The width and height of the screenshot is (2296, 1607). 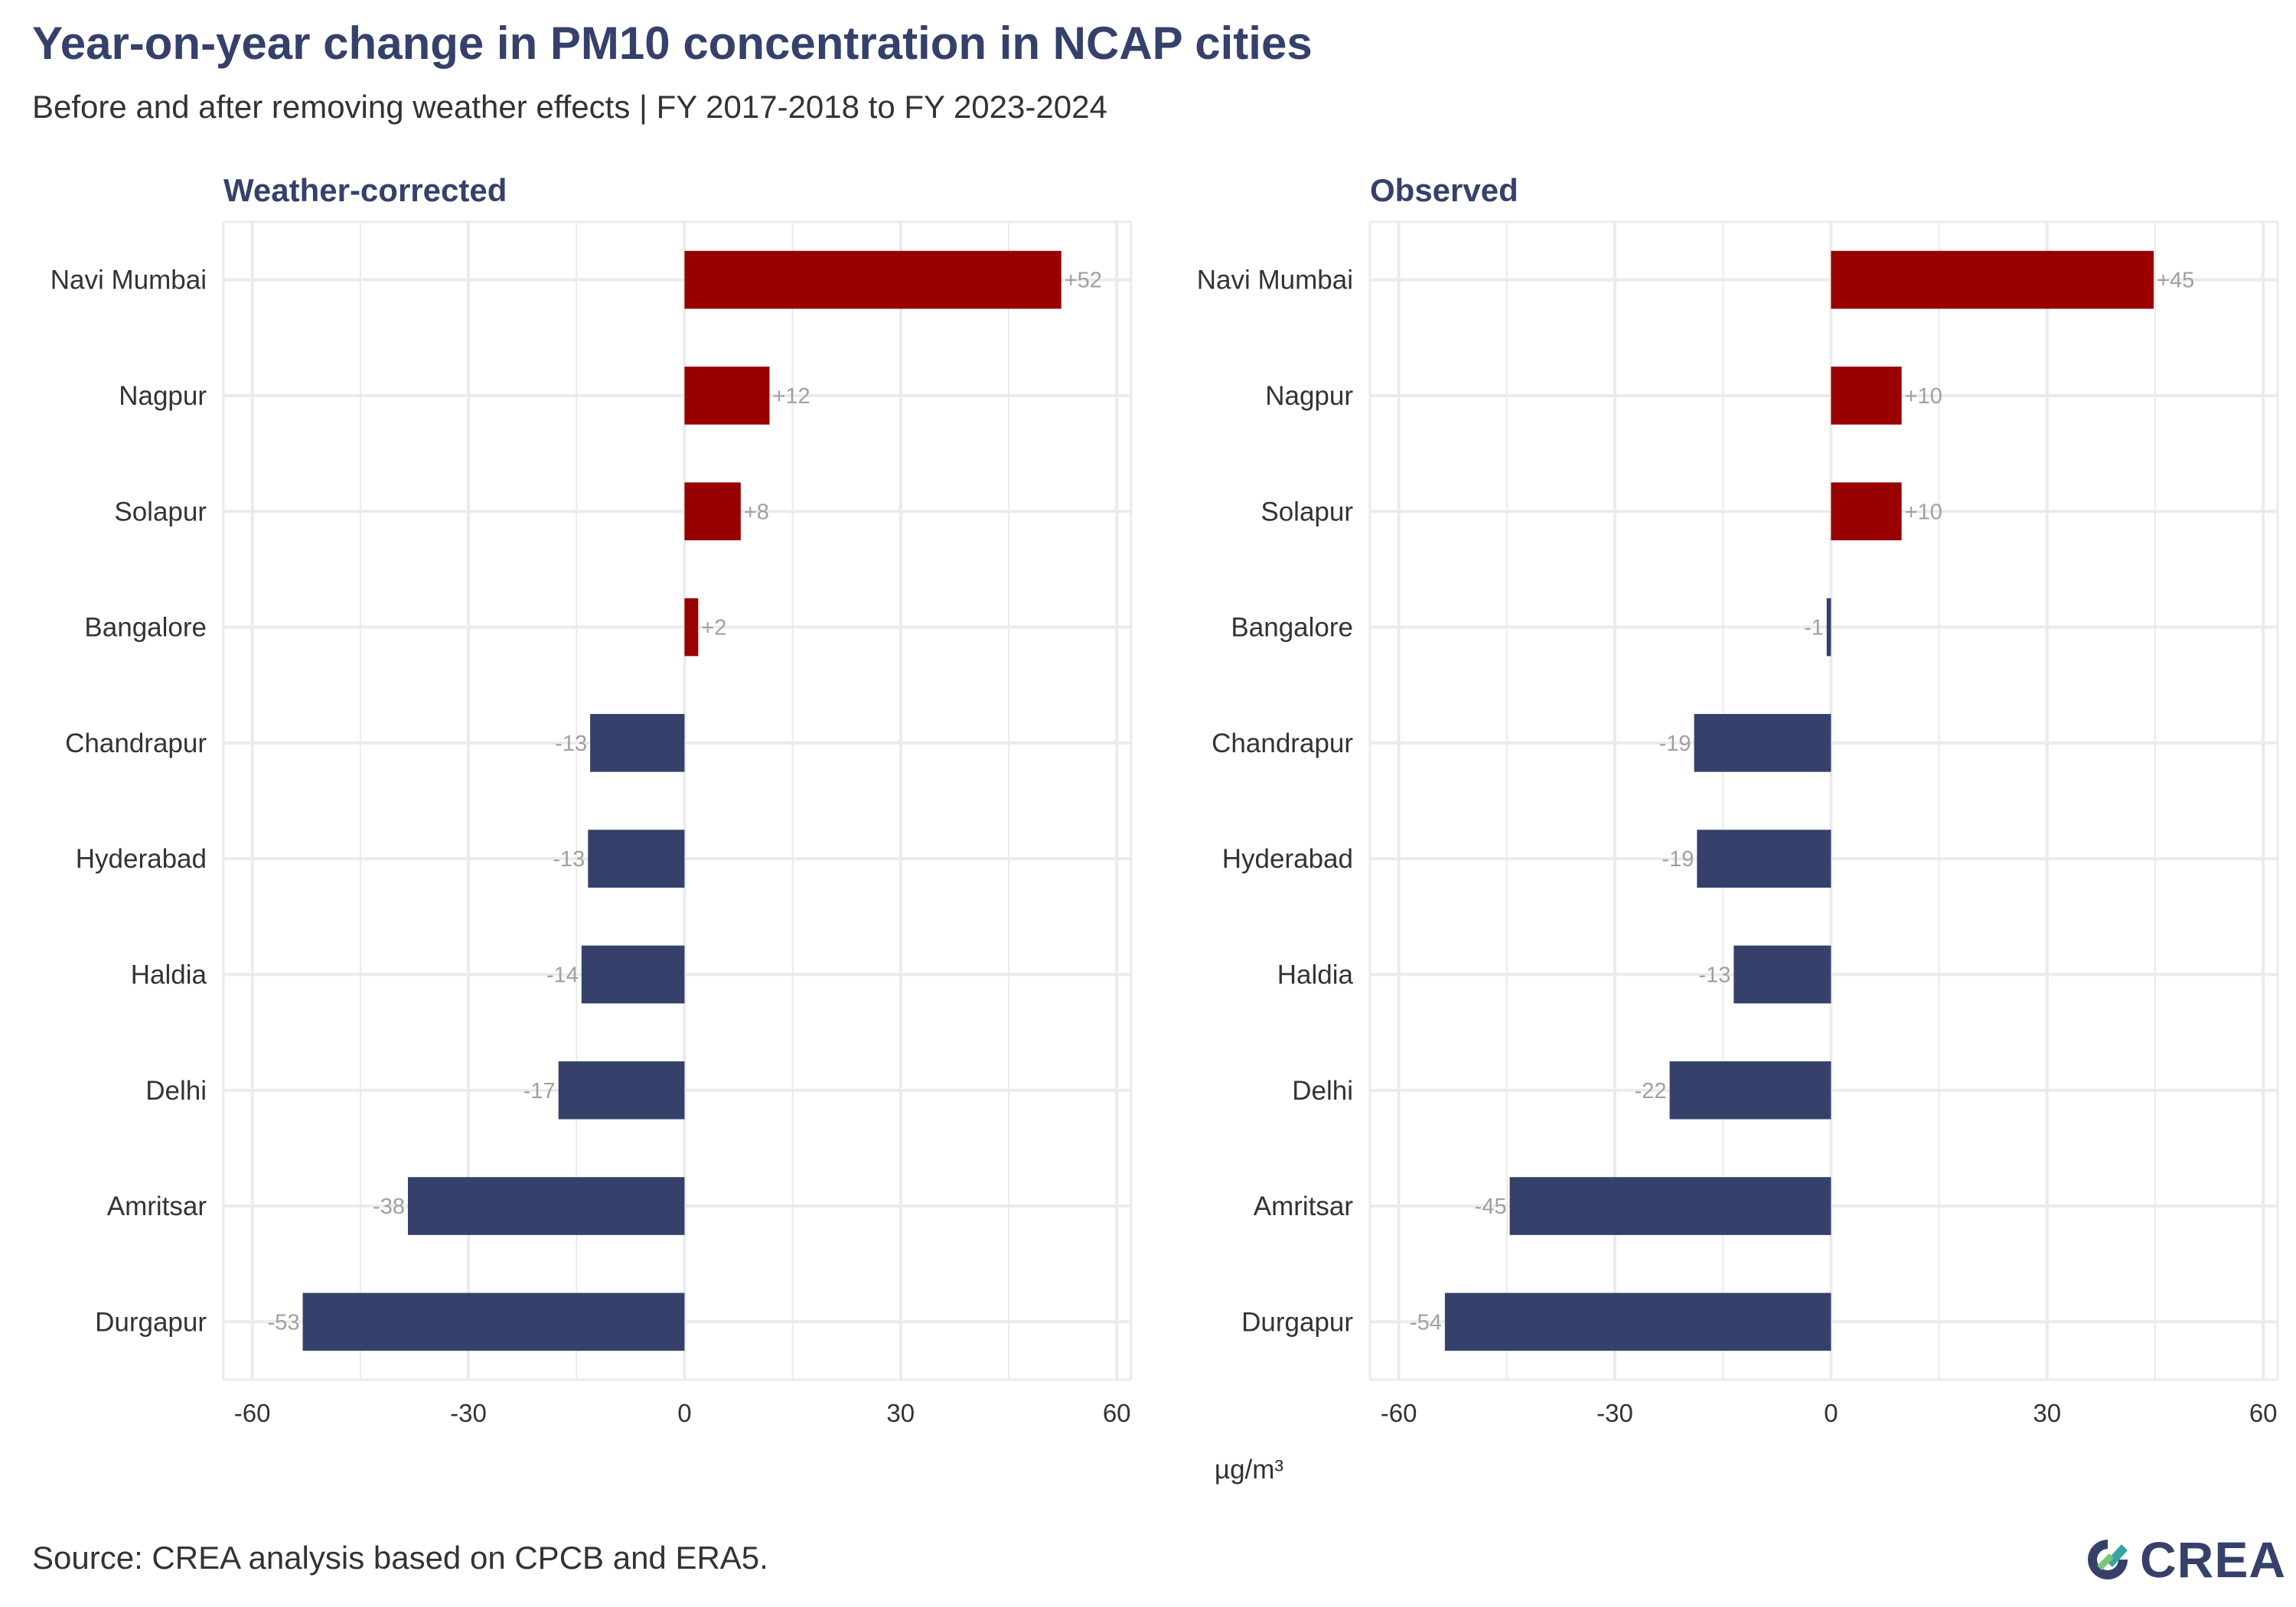 What do you see at coordinates (1651, 1091) in the screenshot?
I see `data-label: -22` at bounding box center [1651, 1091].